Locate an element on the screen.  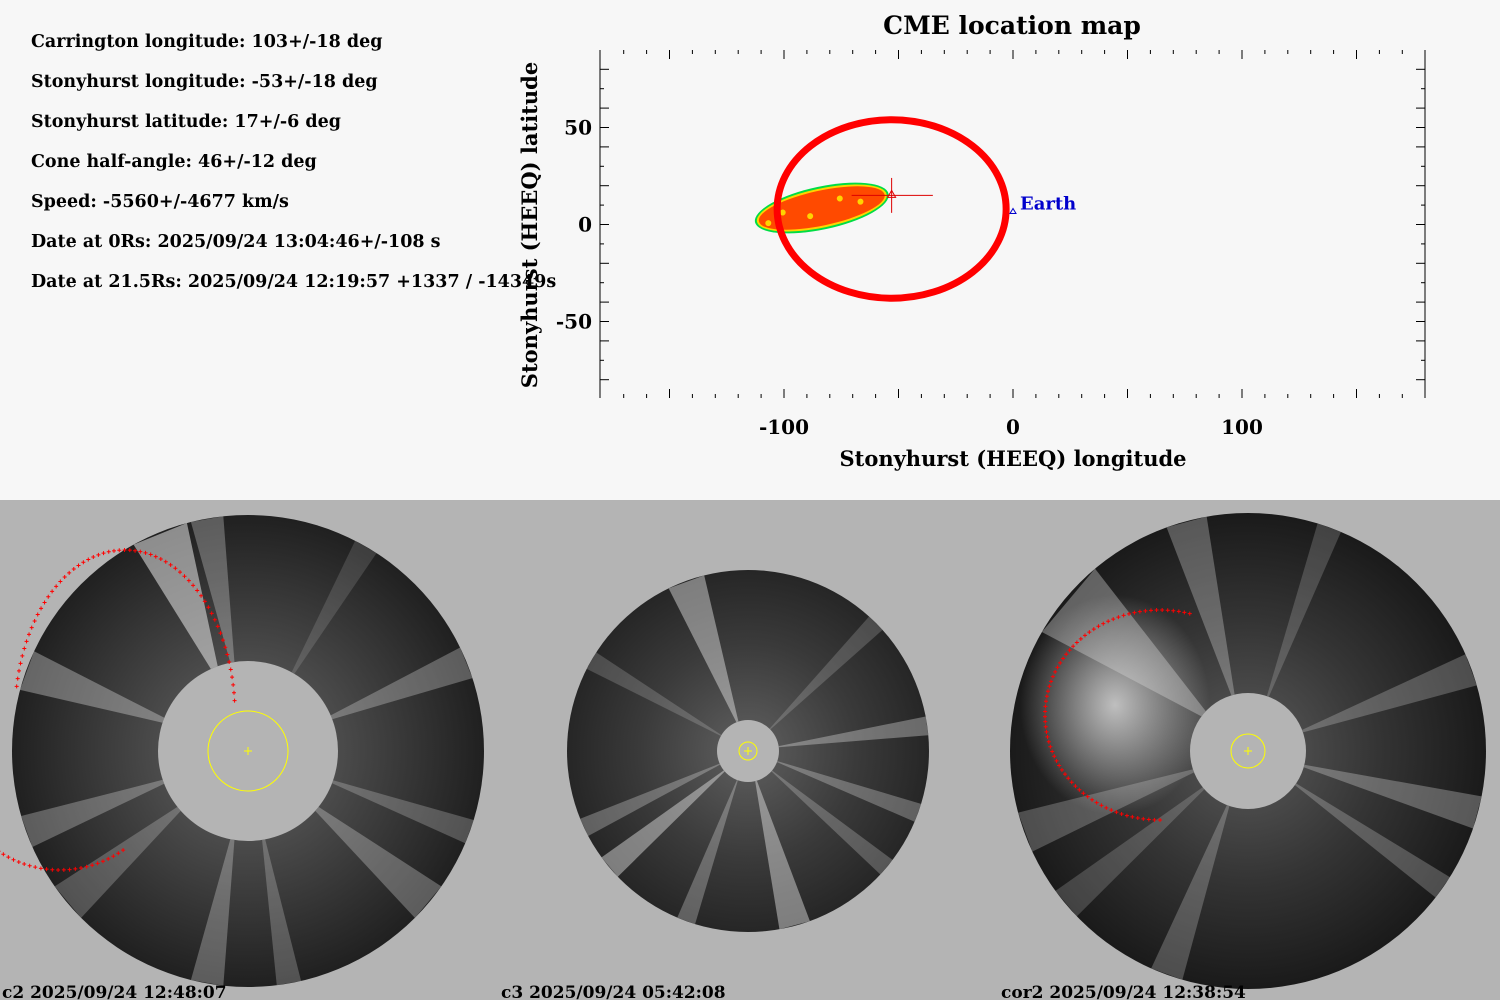
c3-sun-center-icon is located at coordinates (748, 751).